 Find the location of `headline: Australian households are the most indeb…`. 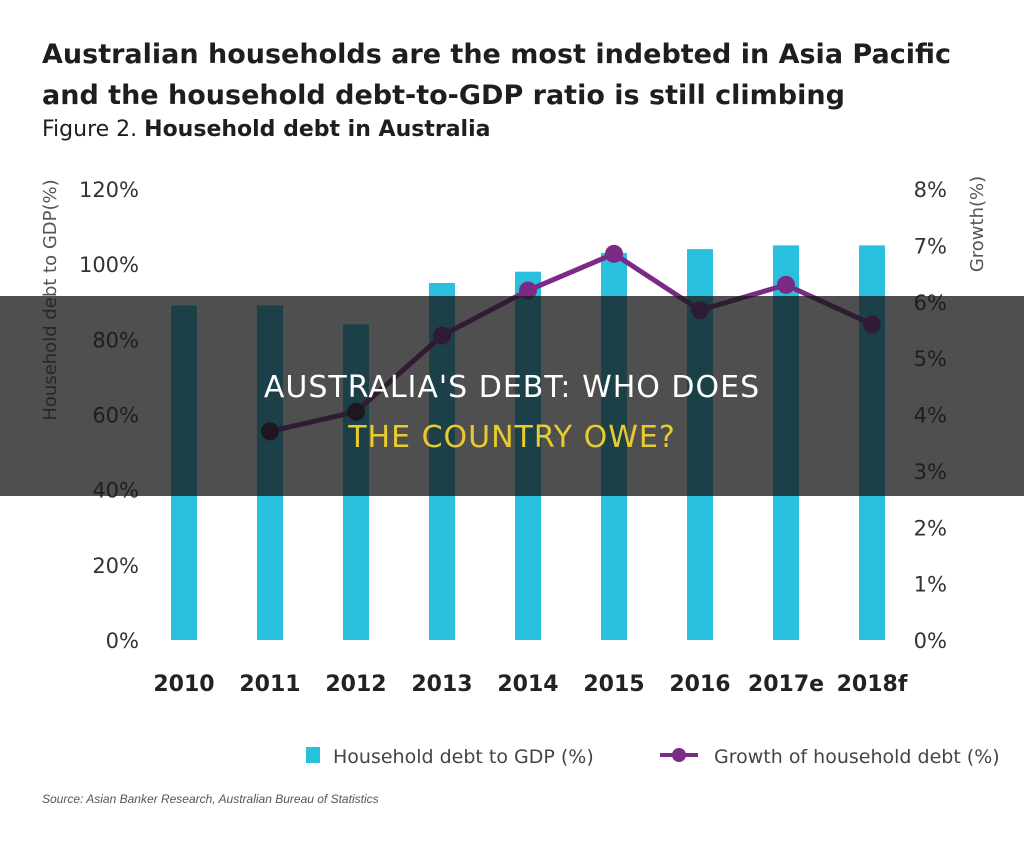

headline: Australian households are the most indeb… is located at coordinates (496, 75).